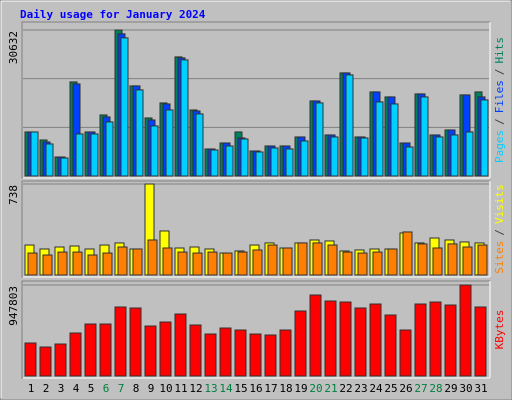  Describe the element at coordinates (499, 50) in the screenshot. I see `legend-entry: Hits` at that location.